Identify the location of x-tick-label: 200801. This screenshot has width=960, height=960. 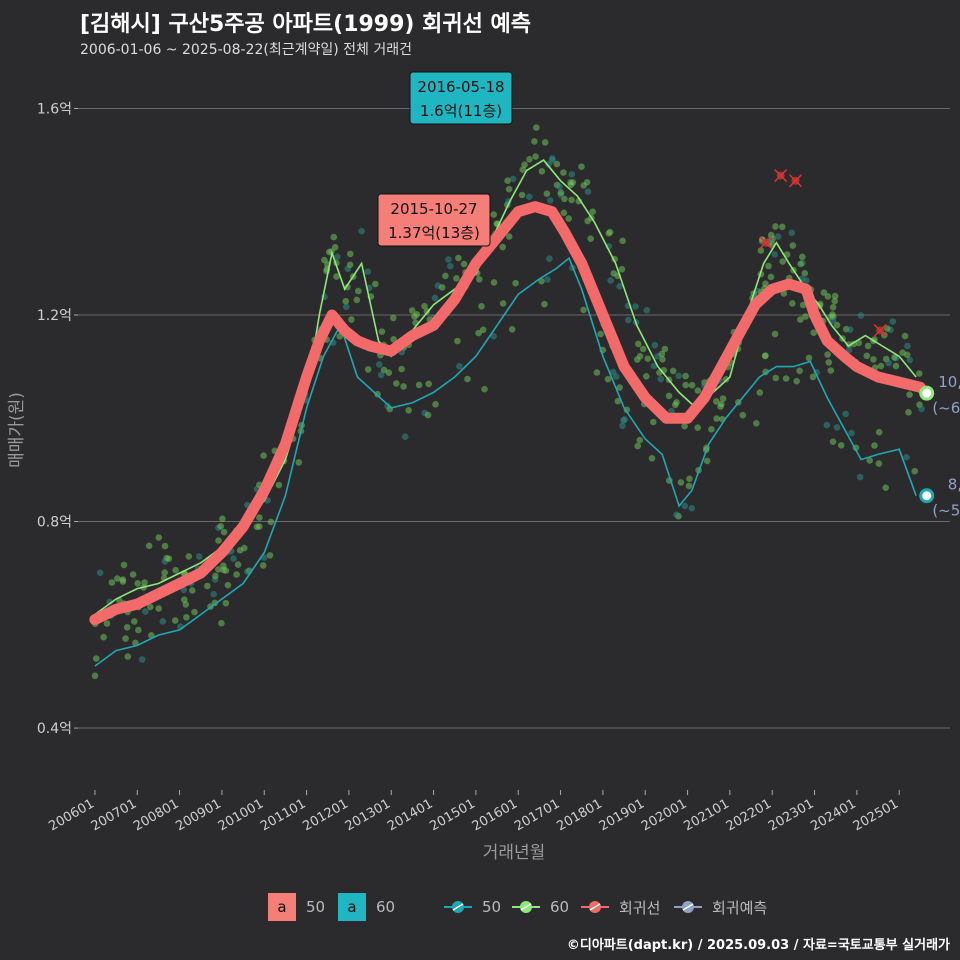
(156, 815).